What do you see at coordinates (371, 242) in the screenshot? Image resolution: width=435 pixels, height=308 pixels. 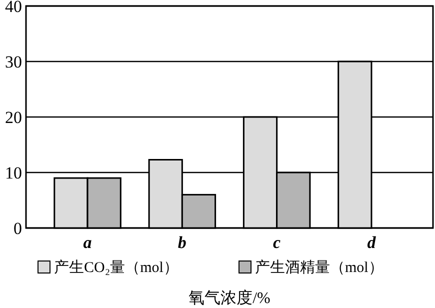 I see `x-tick-label: d` at bounding box center [371, 242].